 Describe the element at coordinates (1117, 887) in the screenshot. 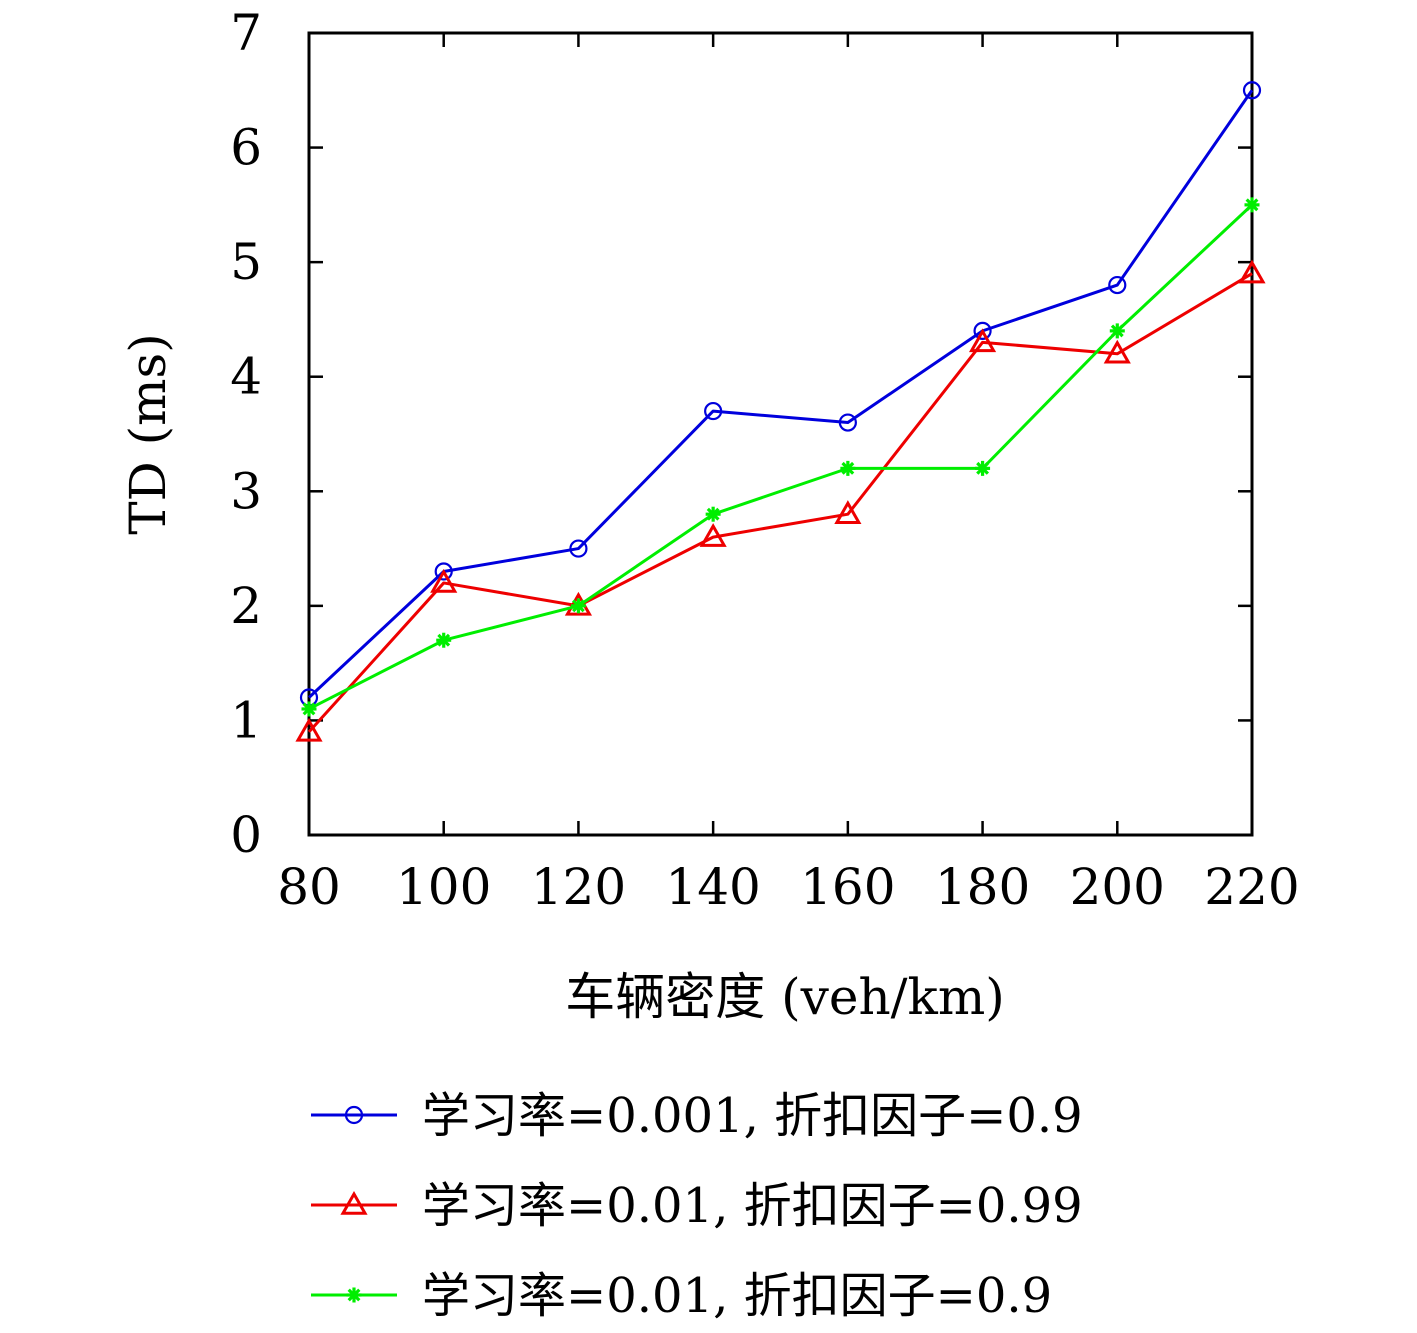

I see `x-tick-label: 200` at that location.